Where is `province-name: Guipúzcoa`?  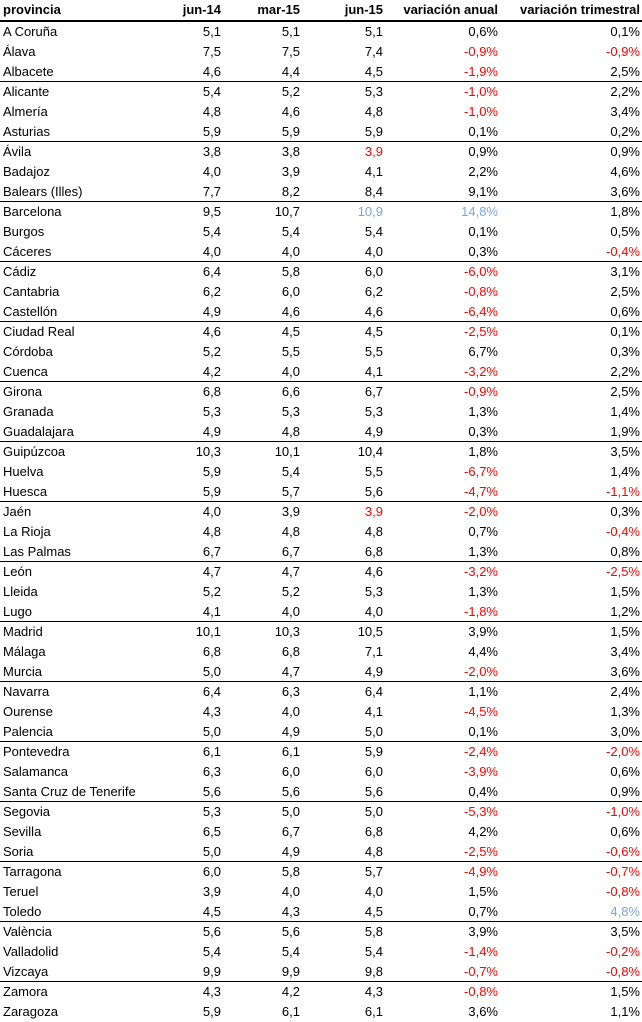
province-name: Guipúzcoa is located at coordinates (34, 451).